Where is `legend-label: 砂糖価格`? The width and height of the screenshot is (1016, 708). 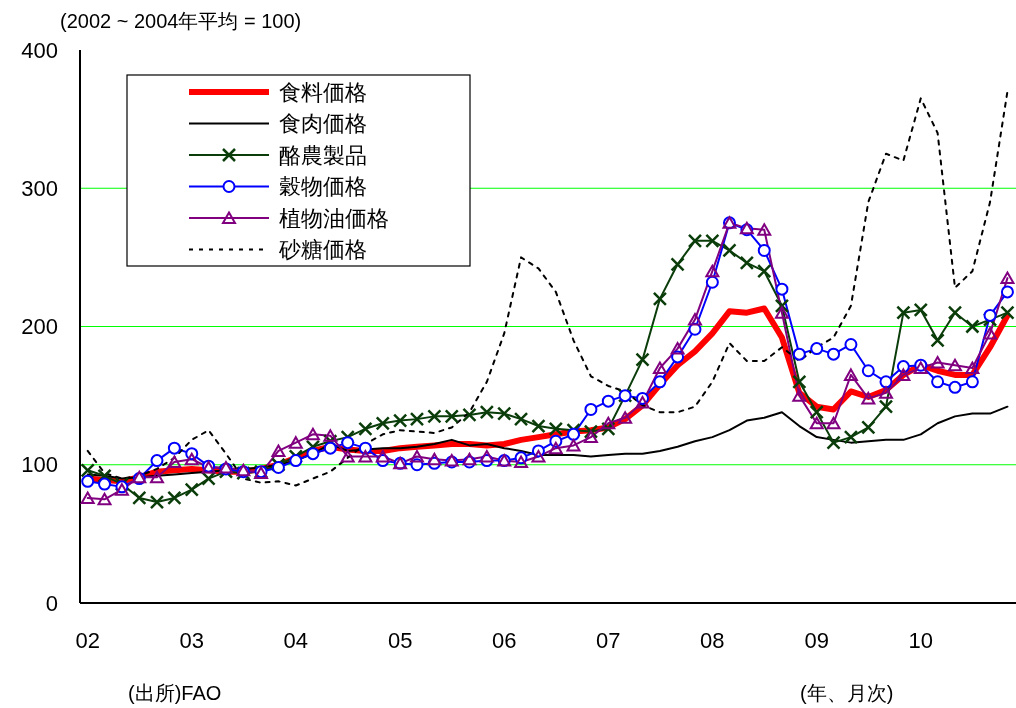
legend-label: 砂糖価格 is located at coordinates (322, 250).